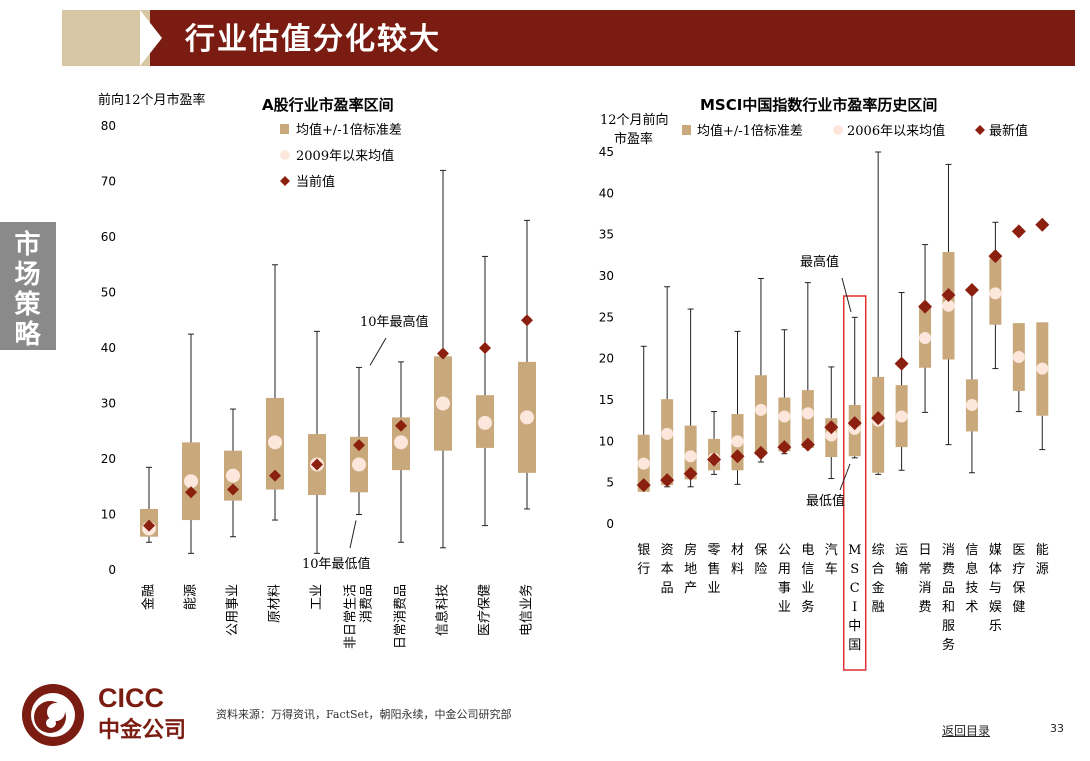 The height and width of the screenshot is (761, 1090). What do you see at coordinates (108, 515) in the screenshot?
I see `a-y-tick-label: 10` at bounding box center [108, 515].